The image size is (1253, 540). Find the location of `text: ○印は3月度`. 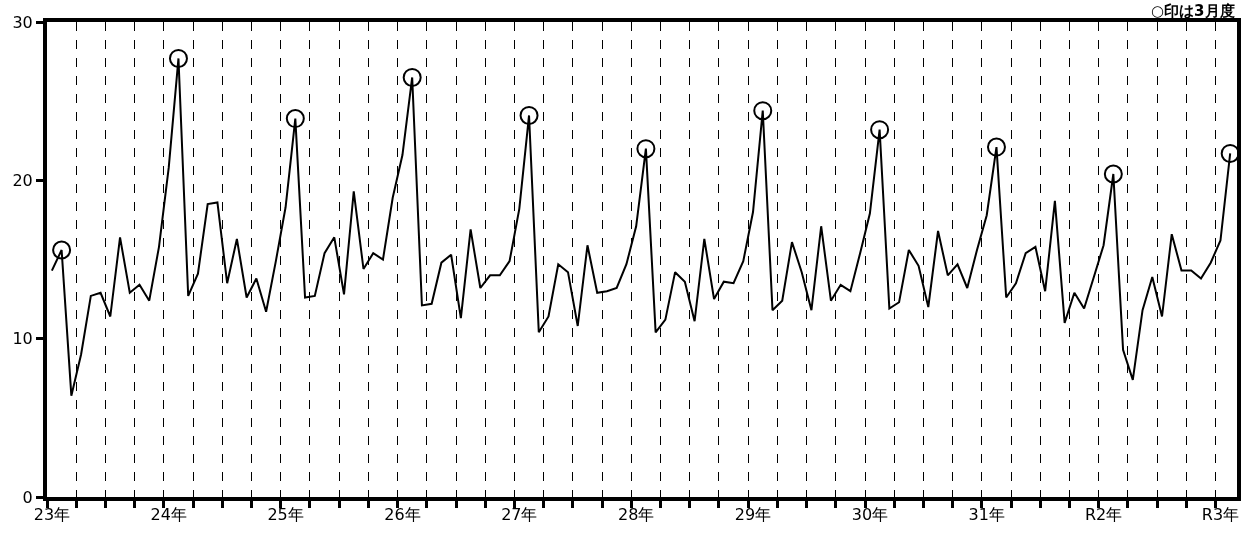

text: ○印は3月度 is located at coordinates (1193, 11).